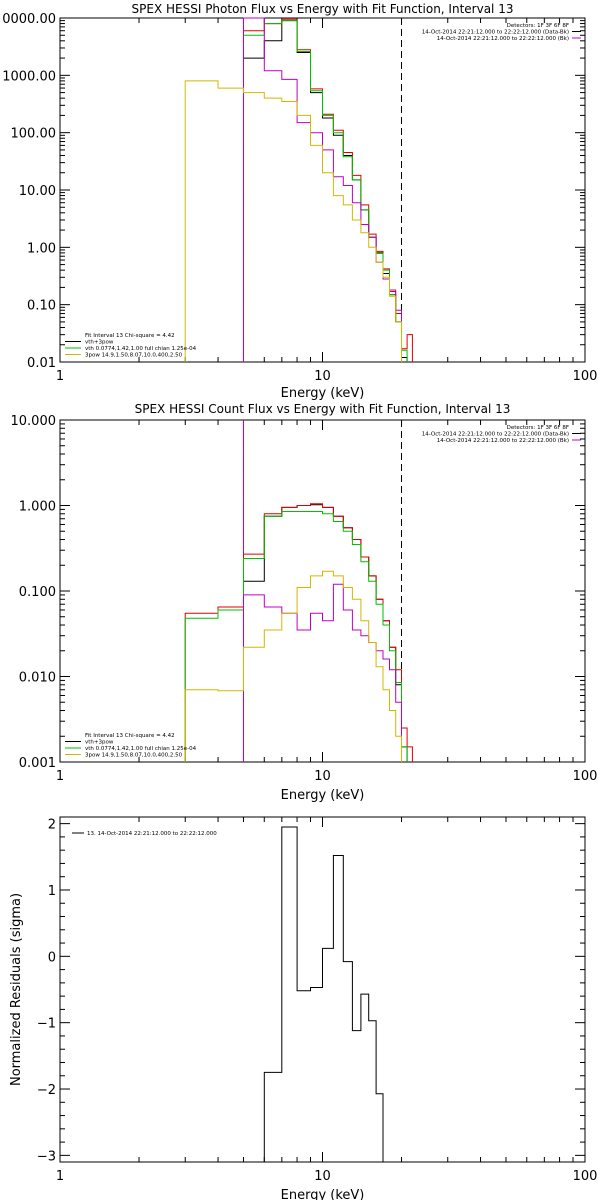  I want to click on legend-line-1: Fit Interval 13 Chi-square = 4.42, so click(130, 736).